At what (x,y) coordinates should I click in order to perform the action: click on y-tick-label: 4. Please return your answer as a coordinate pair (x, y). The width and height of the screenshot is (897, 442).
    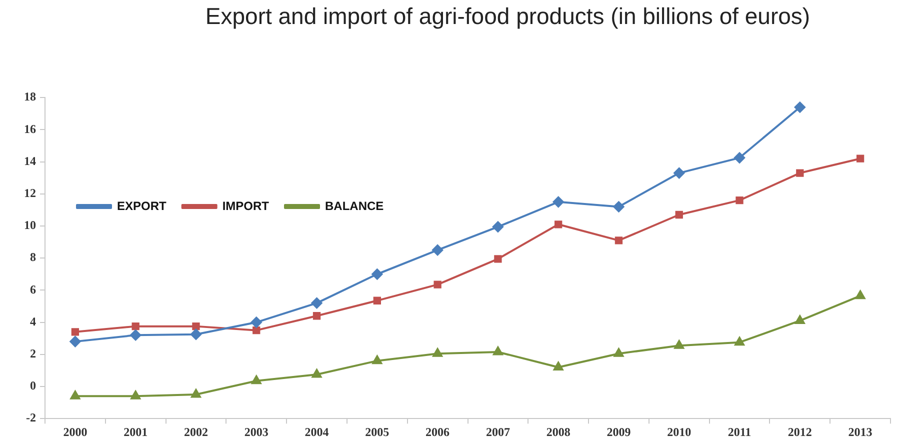
    Looking at the image, I should click on (33, 321).